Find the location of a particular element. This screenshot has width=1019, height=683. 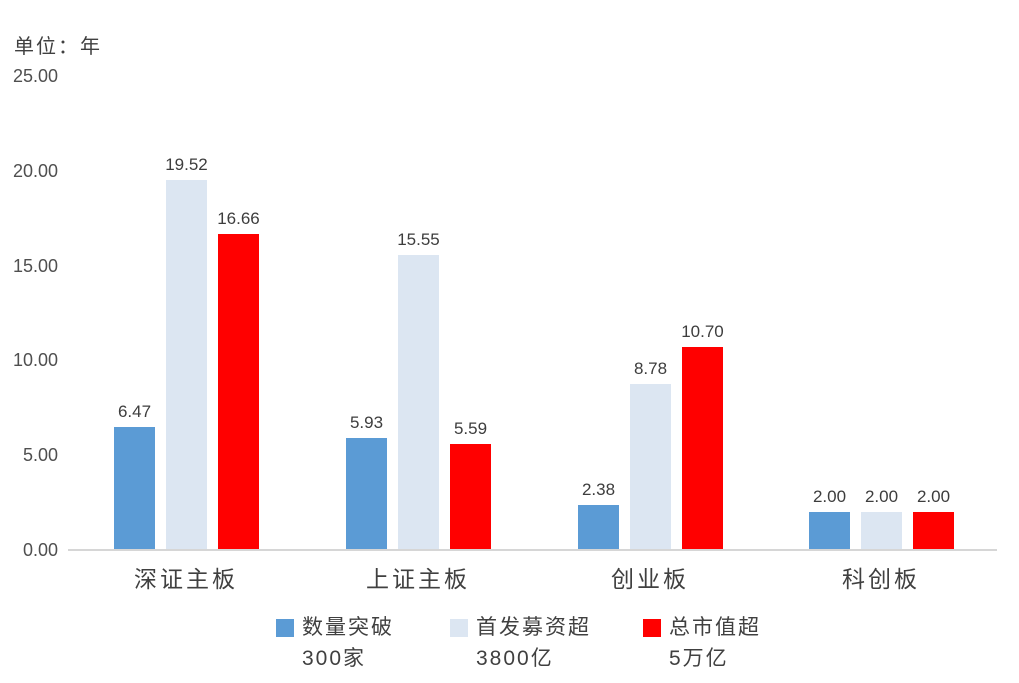

legend-label: 首发募资超 3800亿 is located at coordinates (533, 643).